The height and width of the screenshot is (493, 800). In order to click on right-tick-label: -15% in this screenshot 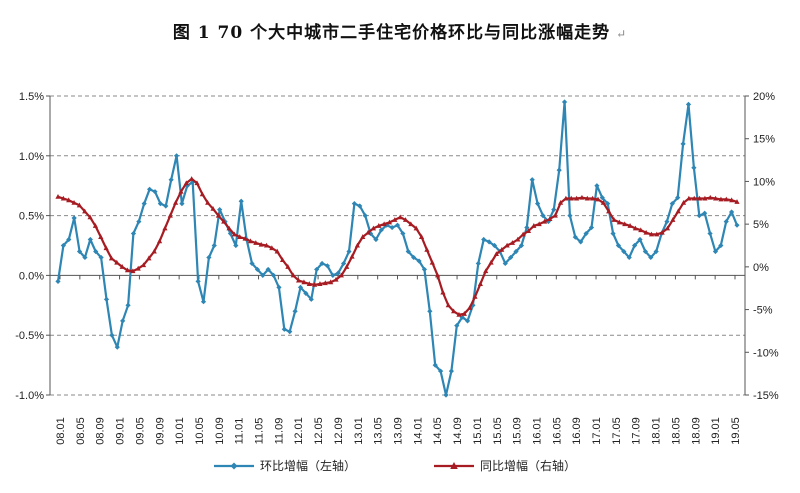, I will do `click(766, 396)`.